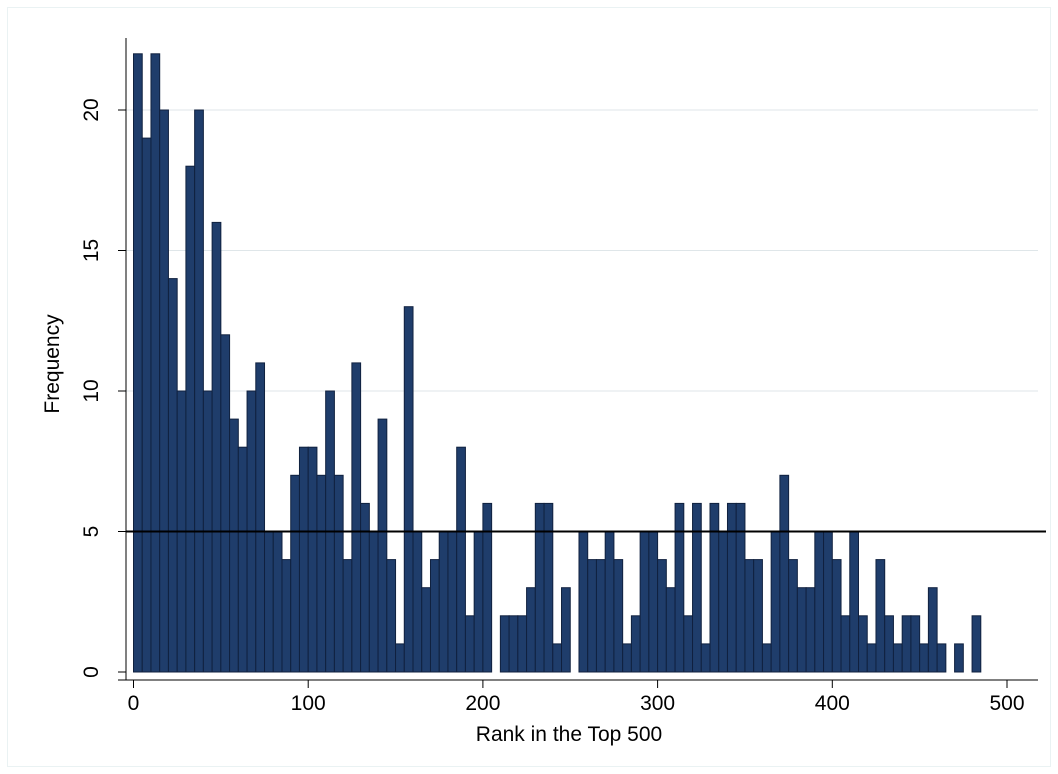  What do you see at coordinates (1006, 703) in the screenshot?
I see `x-tick-label: 500` at bounding box center [1006, 703].